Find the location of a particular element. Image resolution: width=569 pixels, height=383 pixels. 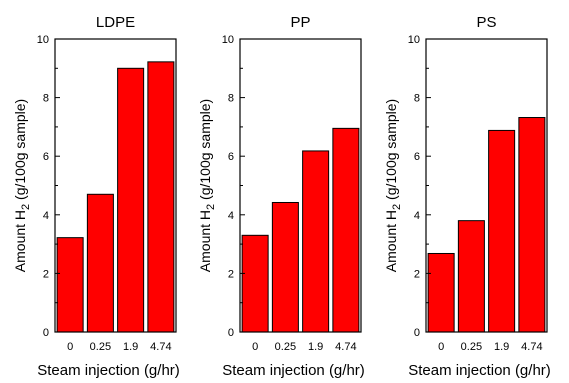

chart-title: PS is located at coordinates (486, 22).